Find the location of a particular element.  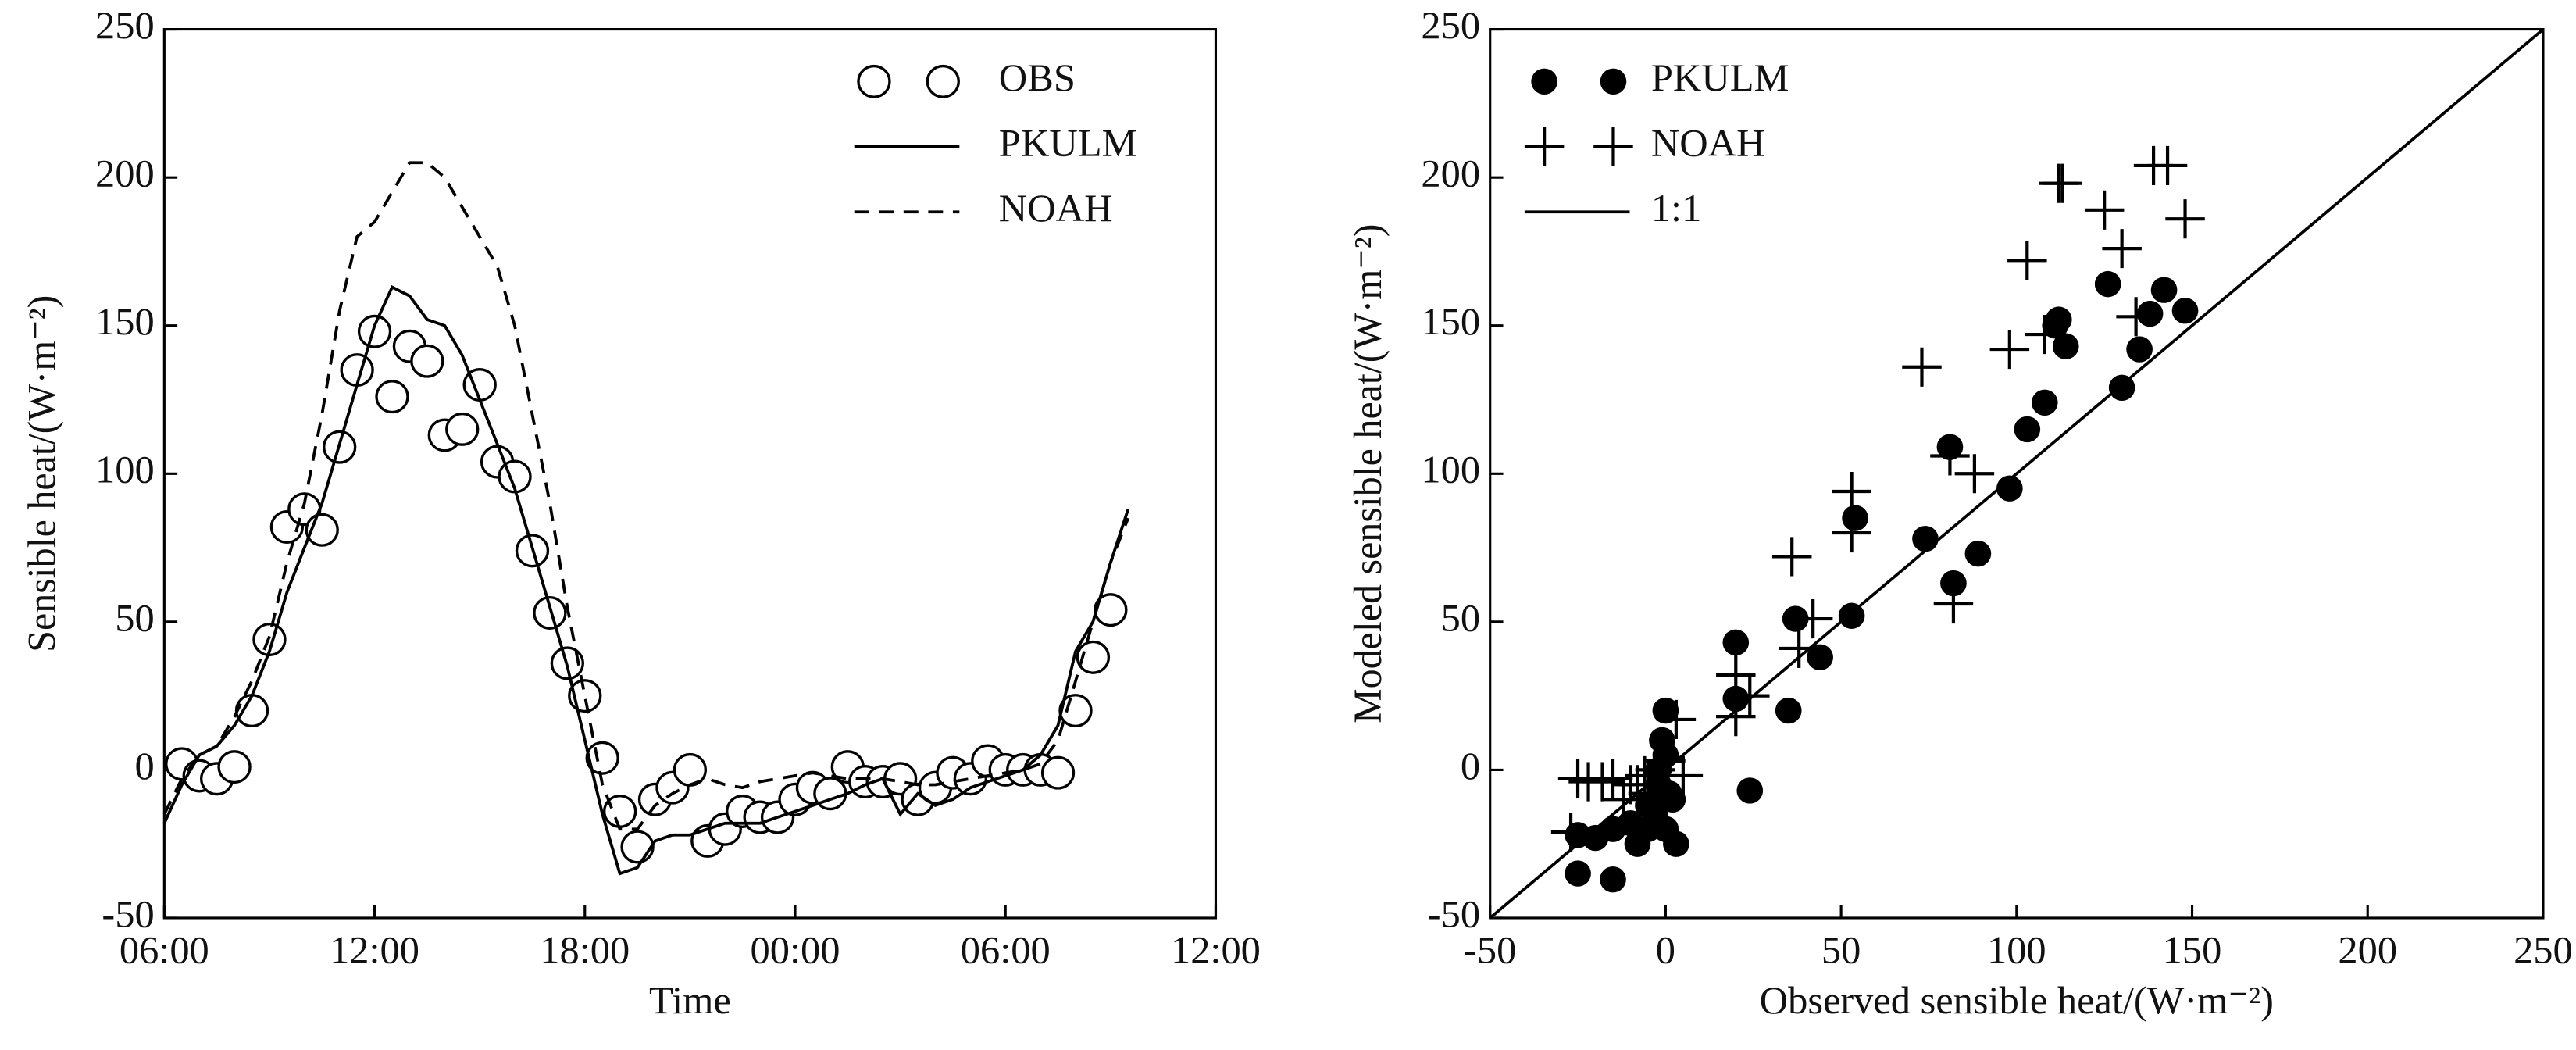

y-axis-label: Modeled sensible heat/(W·m⁻²) is located at coordinates (1368, 474).